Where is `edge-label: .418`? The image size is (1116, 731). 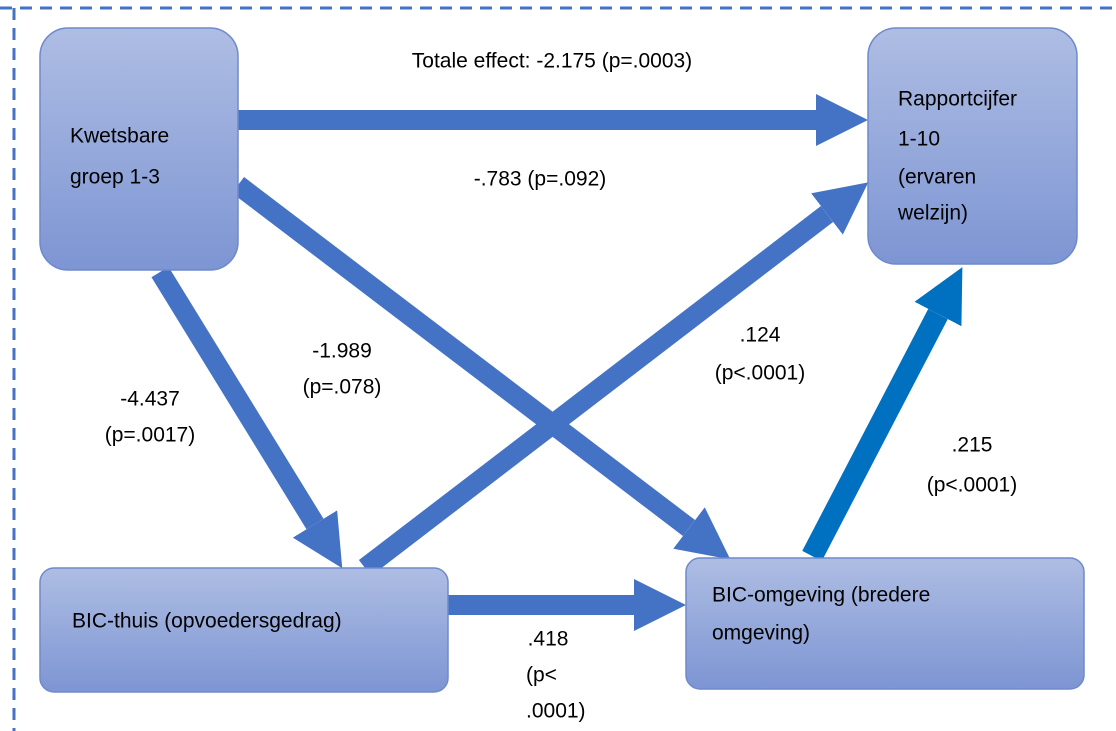 edge-label: .418 is located at coordinates (548, 639).